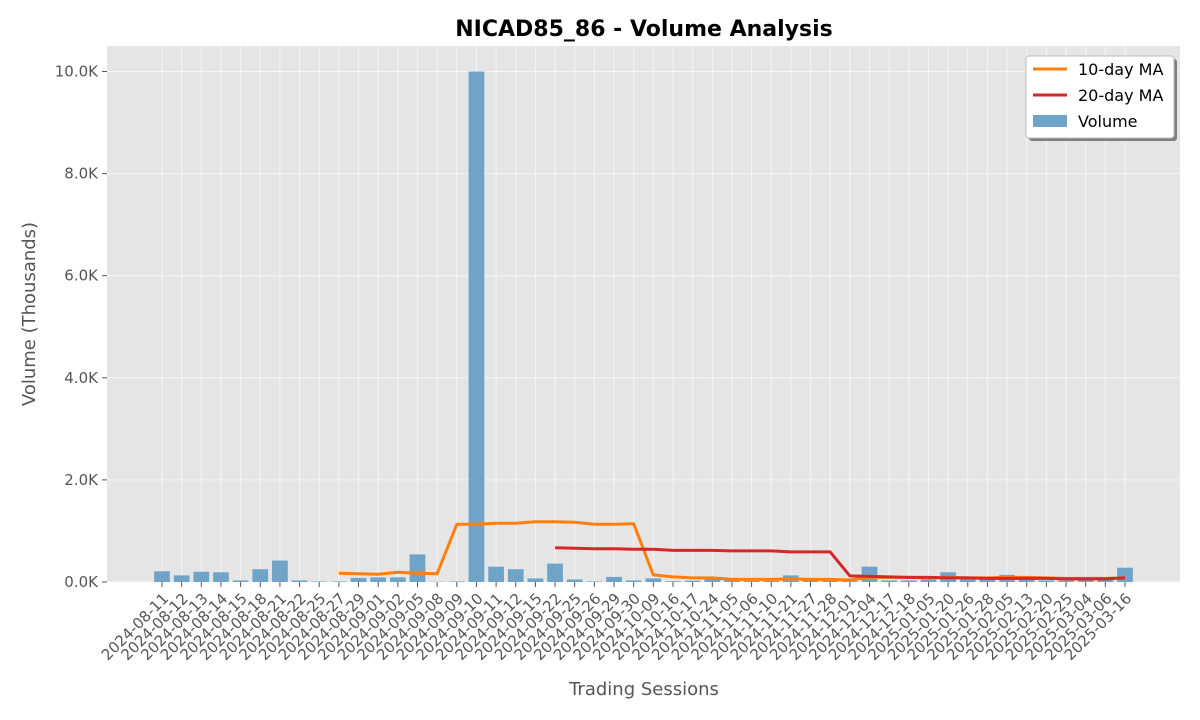 Image resolution: width=1200 pixels, height=720 pixels. What do you see at coordinates (644, 29) in the screenshot?
I see `chart-title: NICAD85_86 - Volume Analysis` at bounding box center [644, 29].